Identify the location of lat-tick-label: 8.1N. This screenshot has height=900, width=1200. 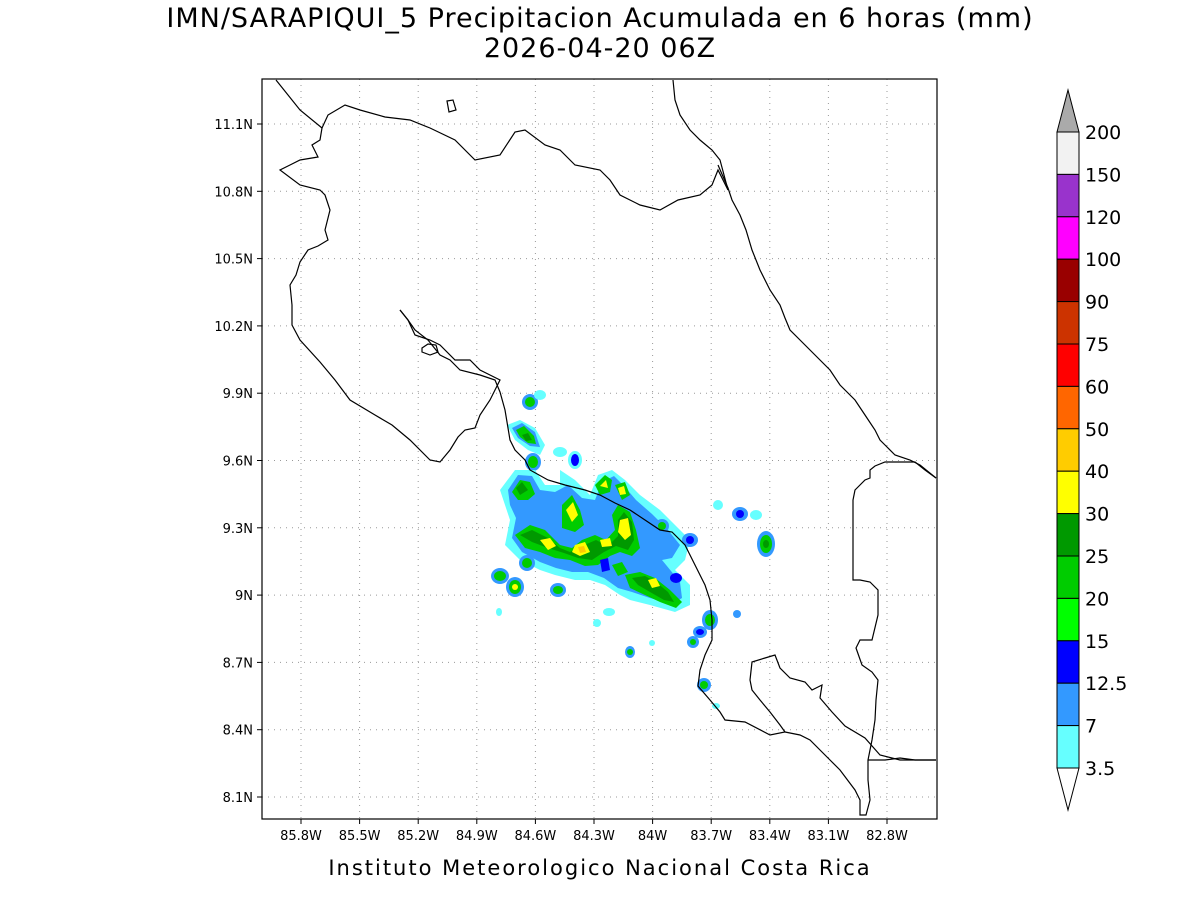
(238, 798).